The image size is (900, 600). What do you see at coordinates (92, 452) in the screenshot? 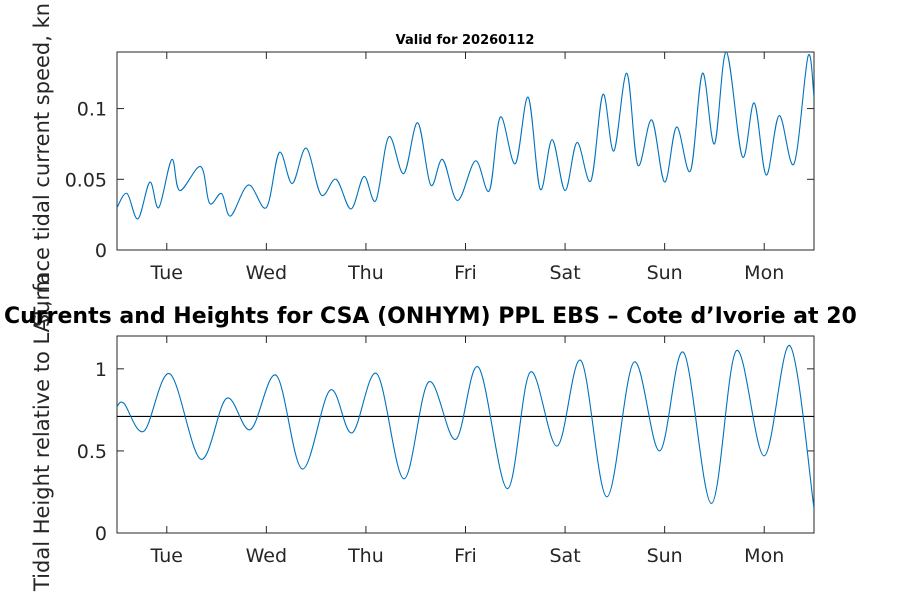
I see `bottom-y-tick-label: 0.5` at bounding box center [92, 452].